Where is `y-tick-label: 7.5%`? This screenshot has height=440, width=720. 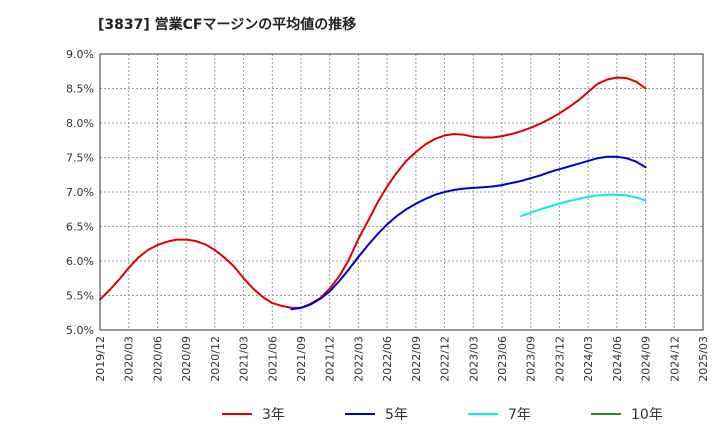
y-tick-label: 7.5% is located at coordinates (80, 158).